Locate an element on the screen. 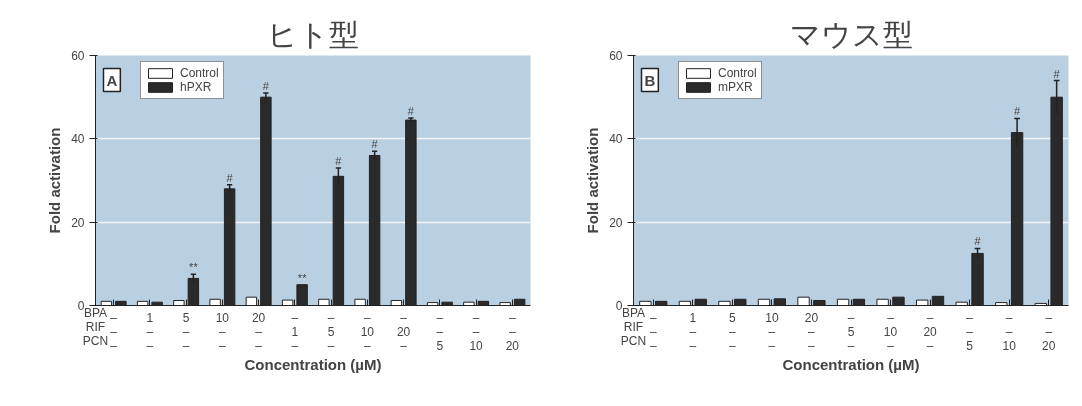 The height and width of the screenshot is (406, 1082). legend-label: mPXR is located at coordinates (735, 87).